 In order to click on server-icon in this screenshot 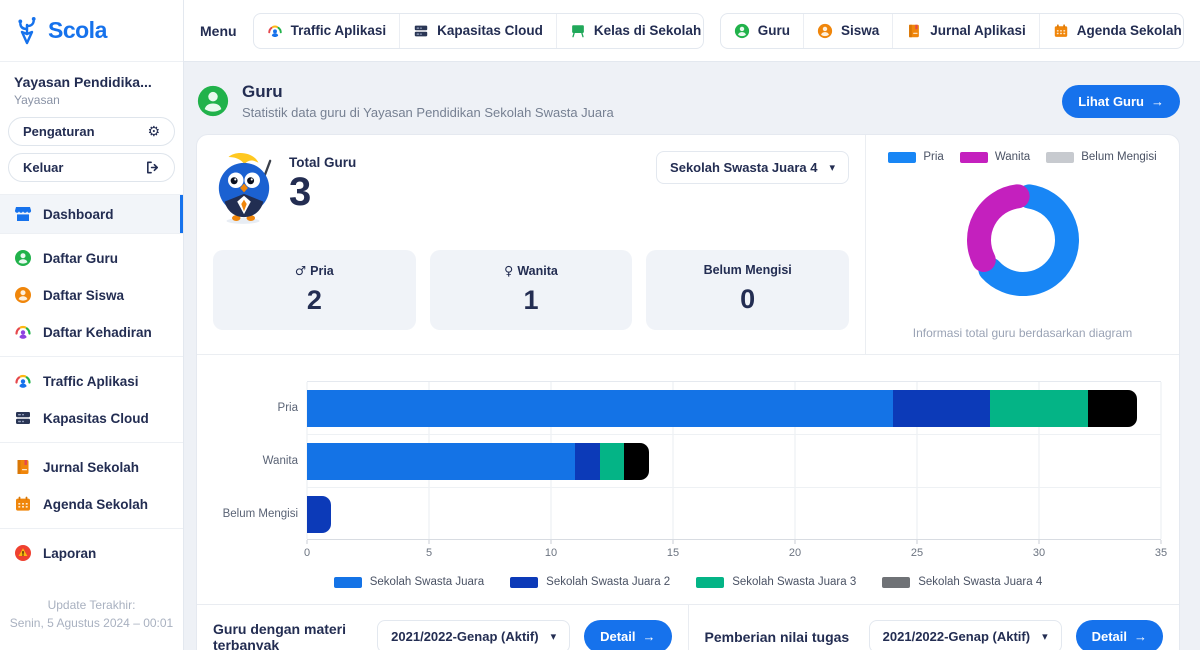, I will do `click(23, 418)`.